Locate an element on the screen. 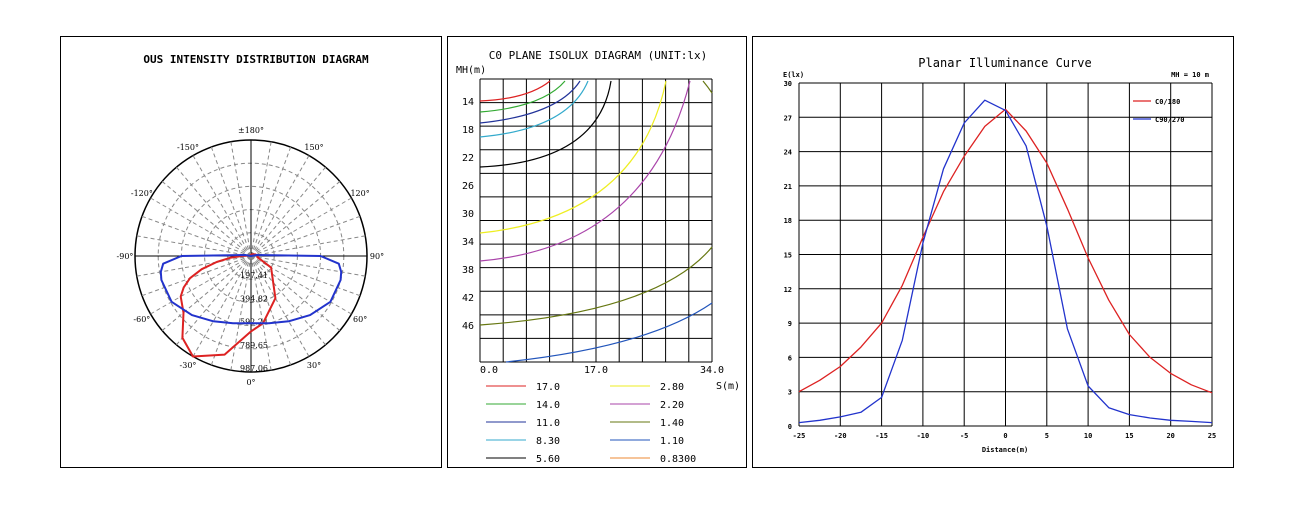  polar-angle-label: 90° is located at coordinates (377, 256).